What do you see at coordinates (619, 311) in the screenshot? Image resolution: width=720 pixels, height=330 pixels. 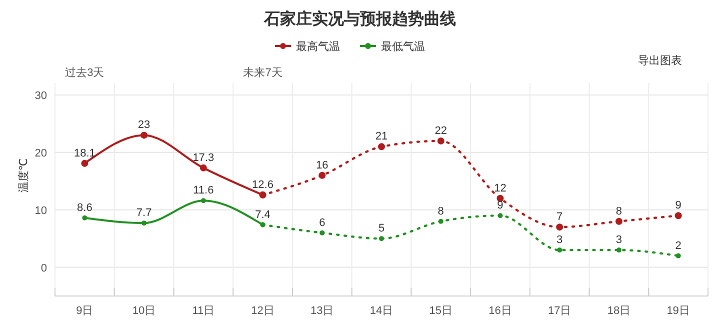 I see `x-tick-label: 18日` at bounding box center [619, 311].